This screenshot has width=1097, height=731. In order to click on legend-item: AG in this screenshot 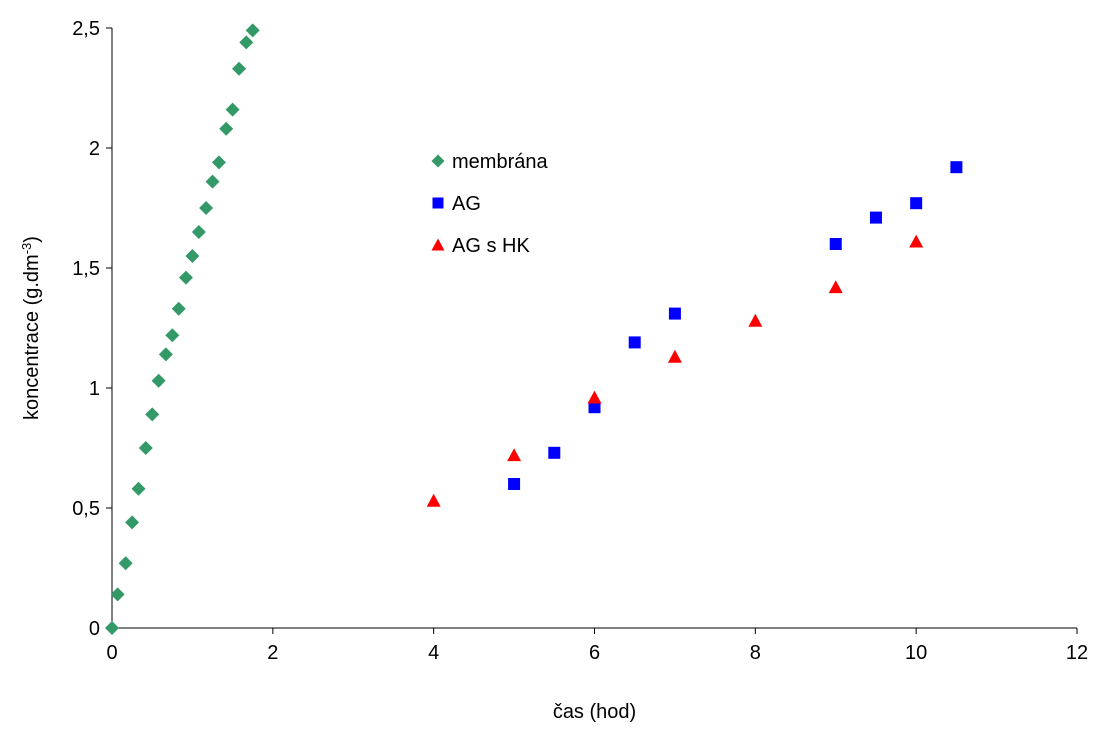, I will do `click(456, 204)`.